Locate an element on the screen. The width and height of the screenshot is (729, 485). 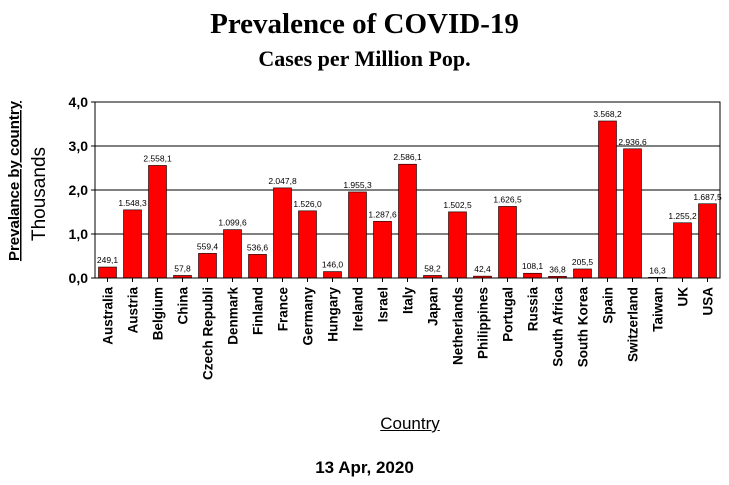
x-tick-label: Czech Republi is located at coordinates (208, 333).